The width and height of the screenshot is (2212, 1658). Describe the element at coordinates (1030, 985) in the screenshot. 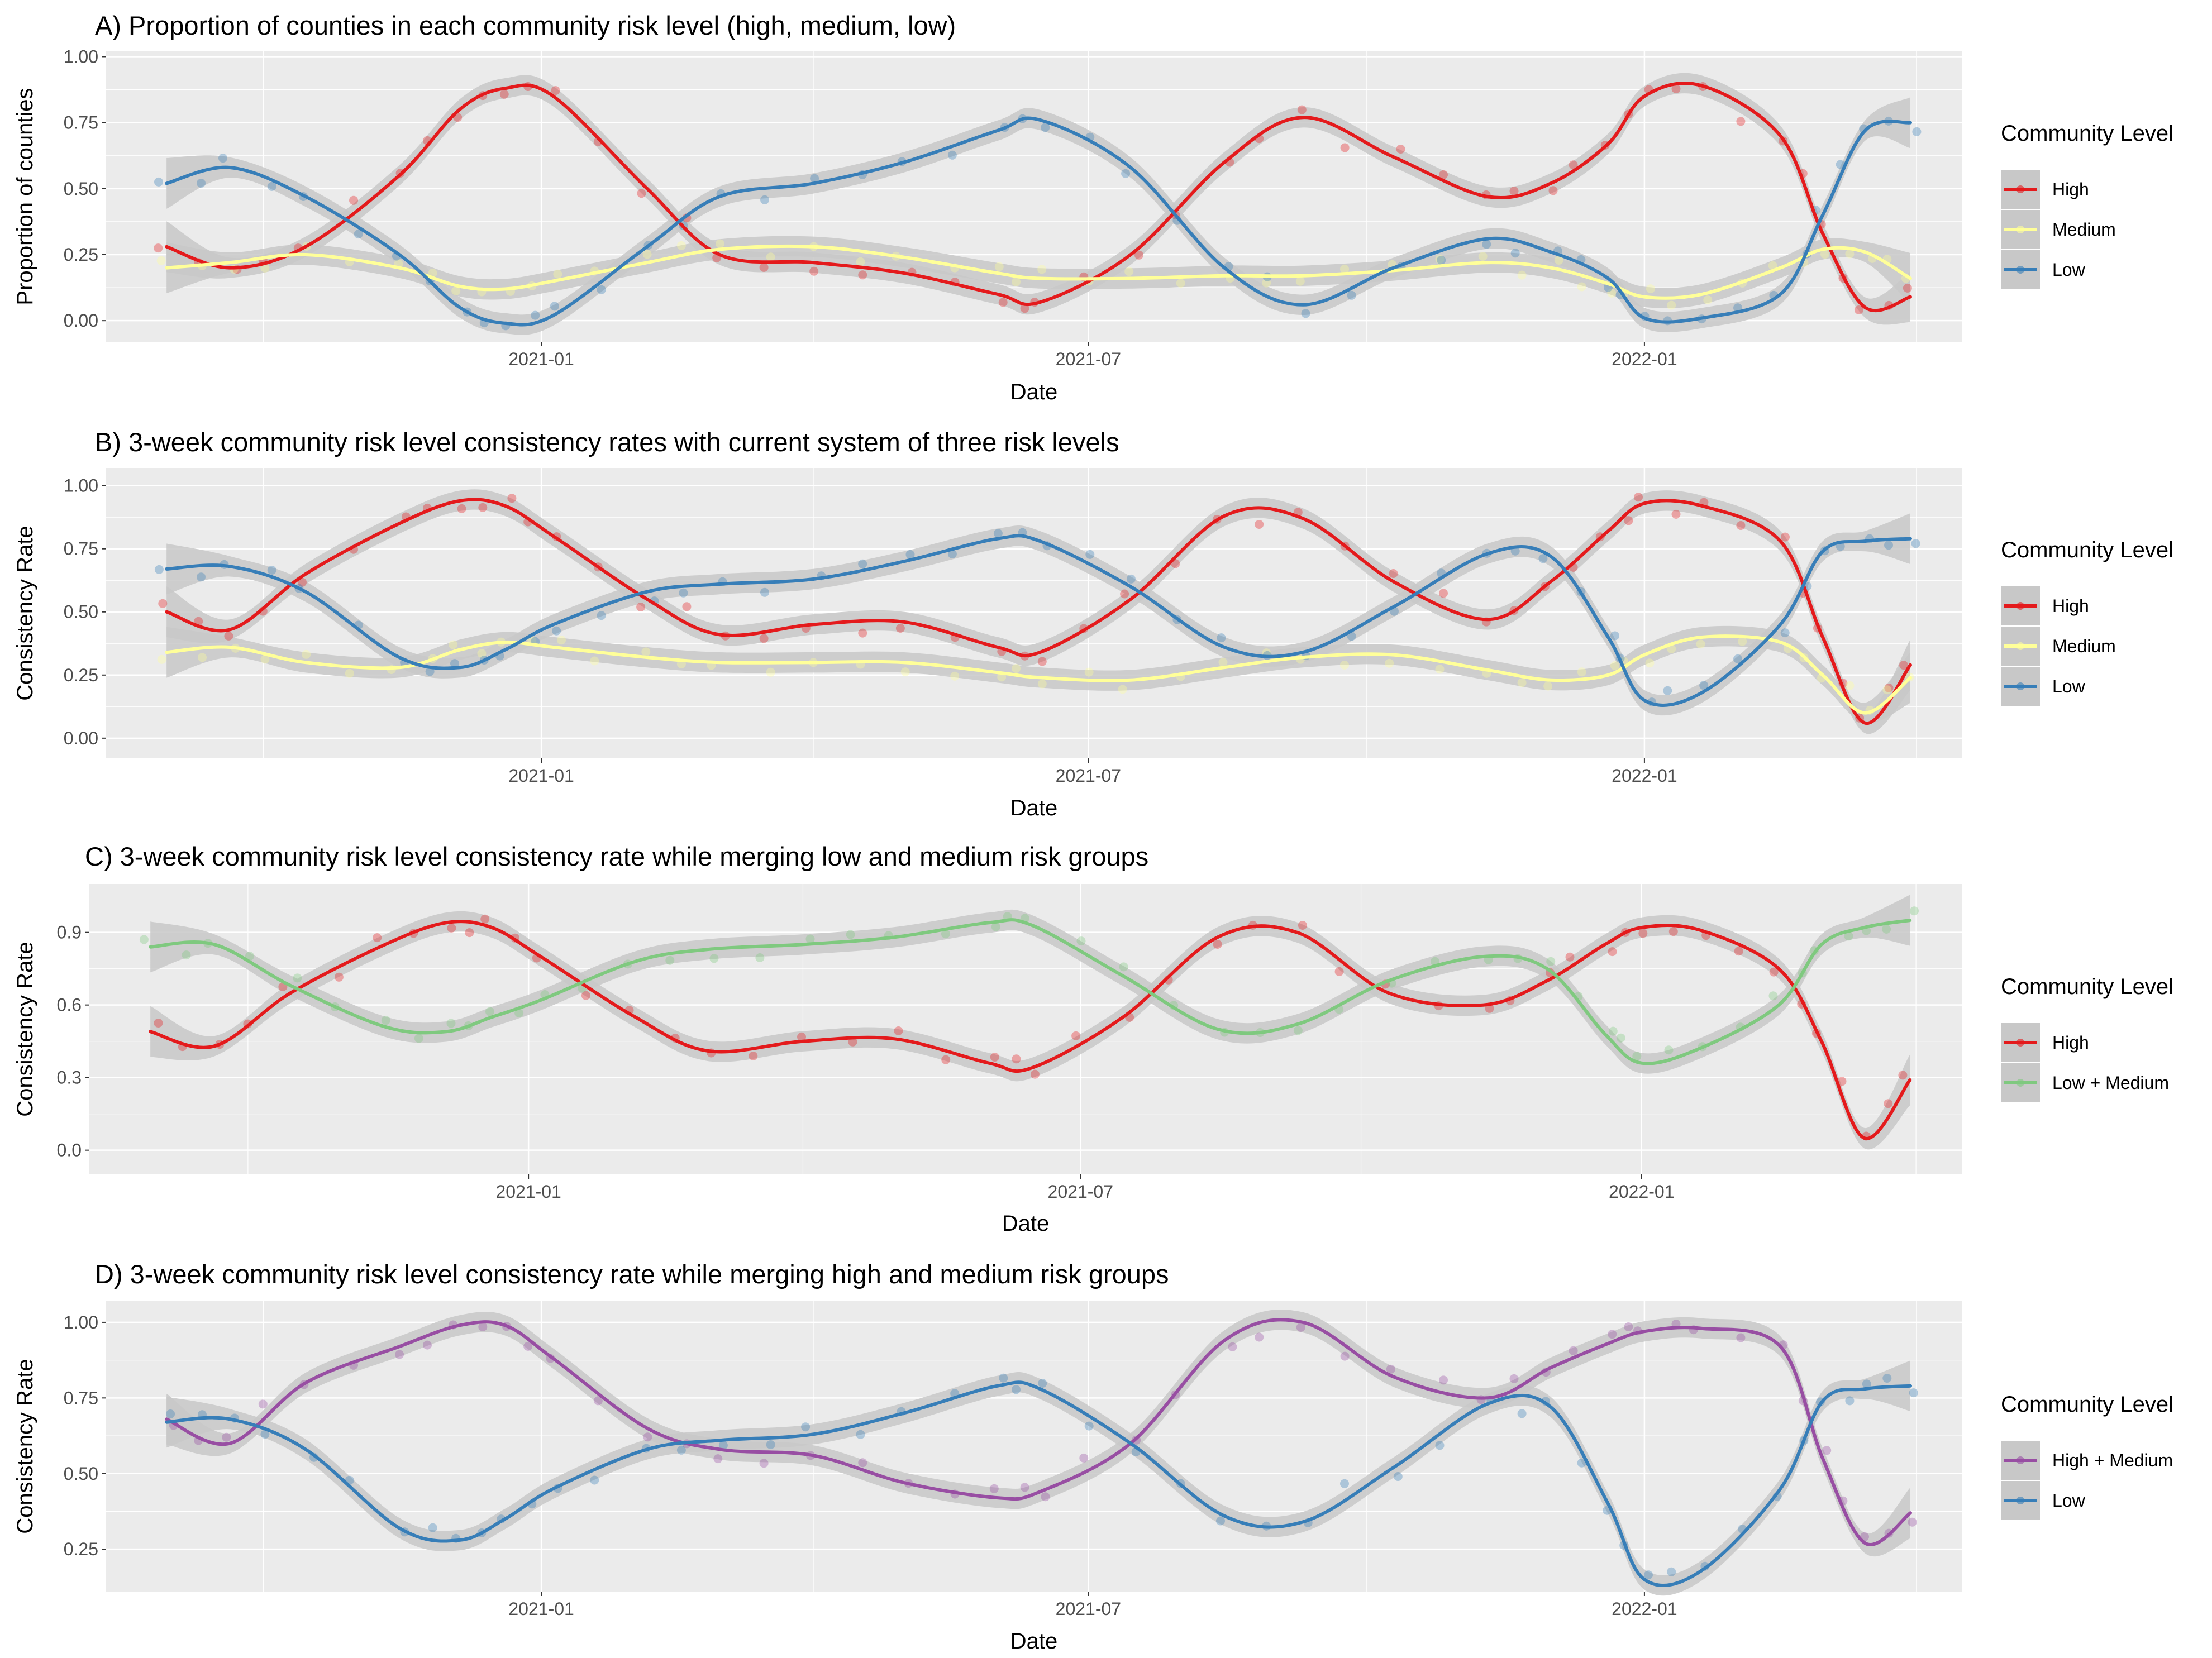

I see `confidence-band-low-medium` at that location.